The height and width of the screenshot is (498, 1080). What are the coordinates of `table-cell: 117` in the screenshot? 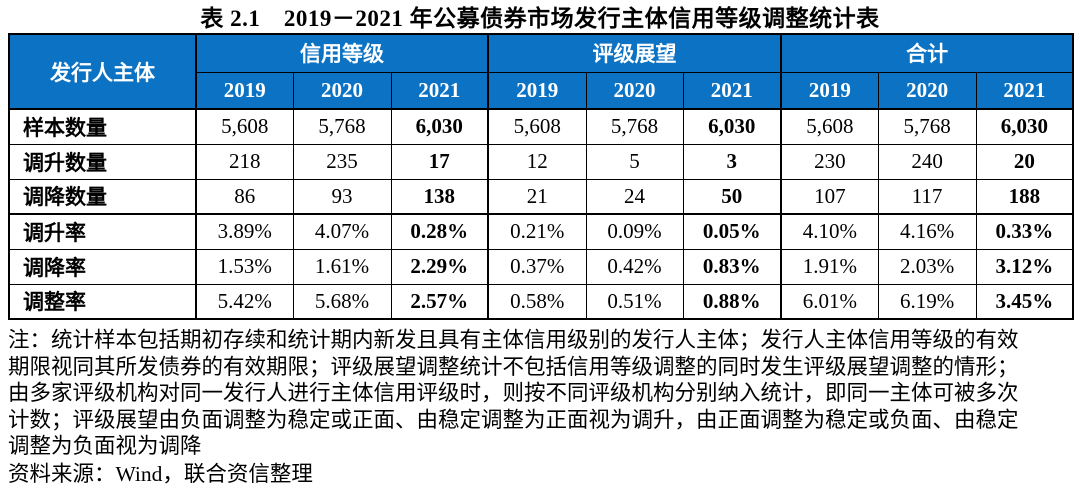 It's located at (927, 196).